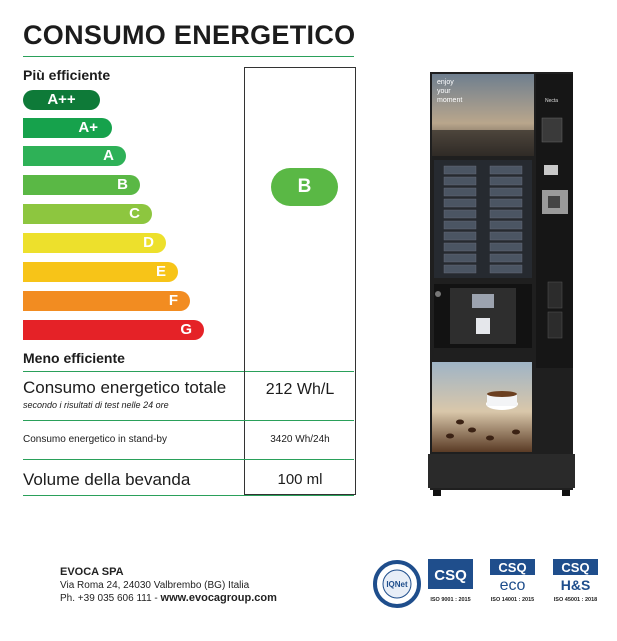 This screenshot has width=617, height=641. I want to click on company-phone: Ph. +39 035 606 111 -, so click(110, 598).